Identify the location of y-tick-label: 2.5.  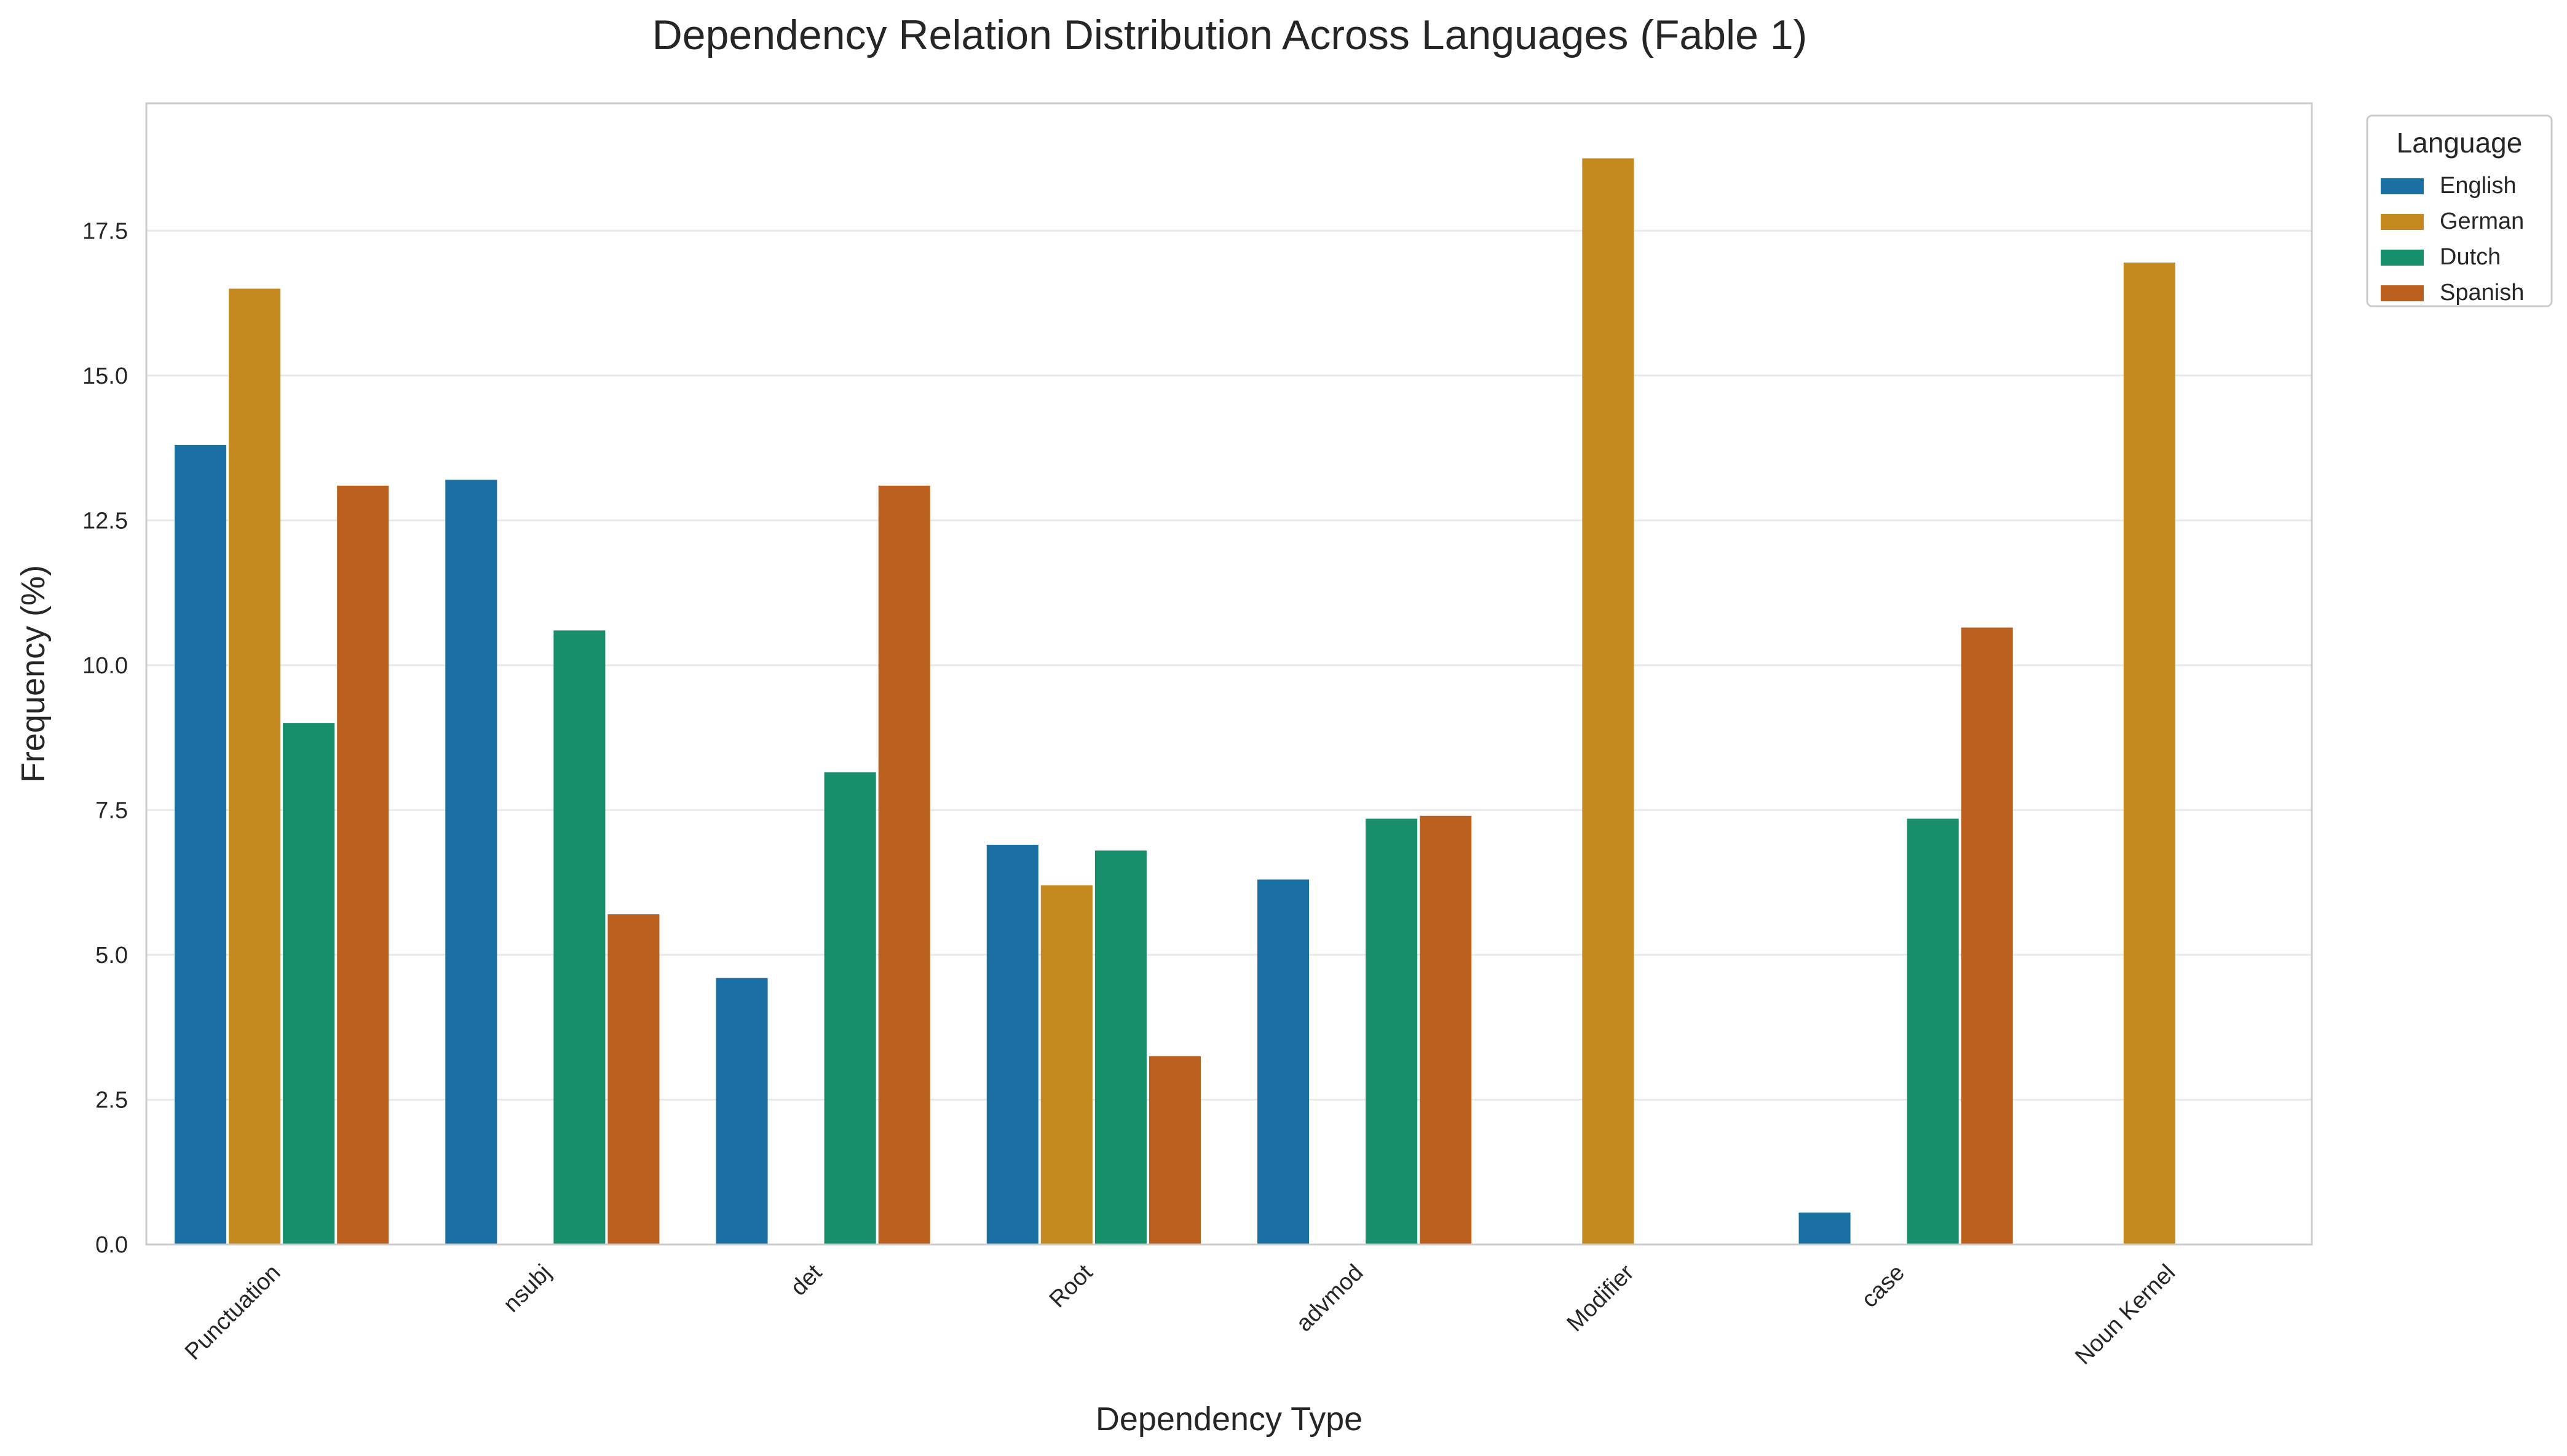
(112, 1100).